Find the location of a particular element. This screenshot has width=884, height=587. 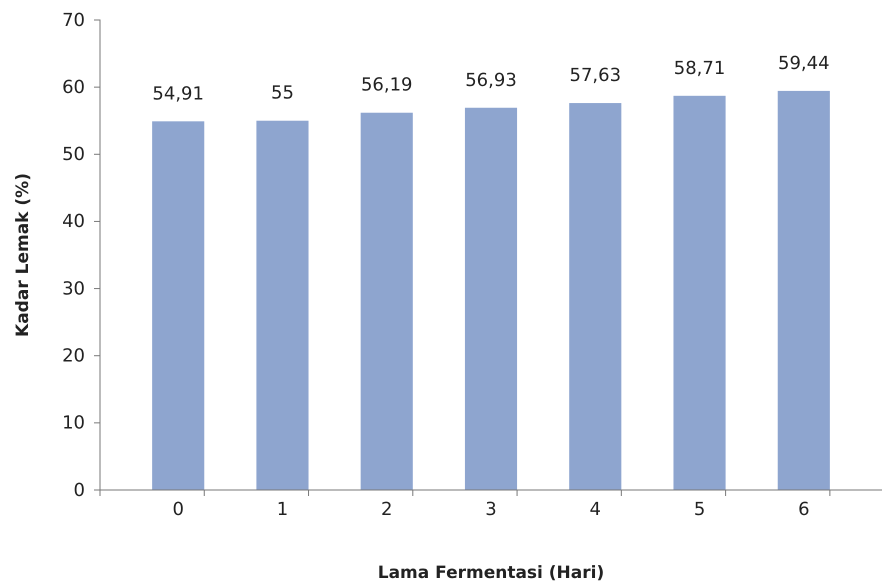

y-tick-label: 70 is located at coordinates (73, 20).